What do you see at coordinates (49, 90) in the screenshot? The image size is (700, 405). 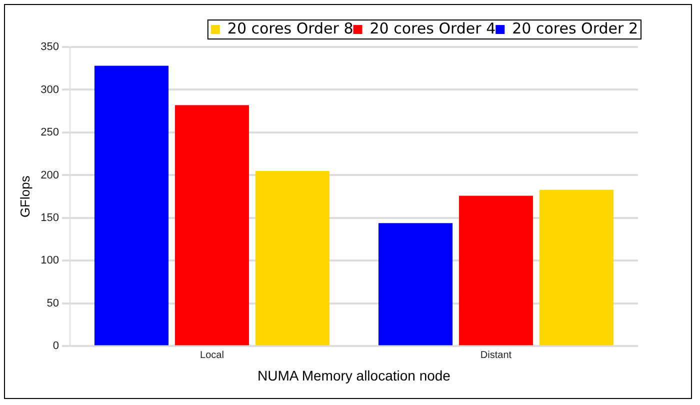 I see `y-tick-label: 300` at bounding box center [49, 90].